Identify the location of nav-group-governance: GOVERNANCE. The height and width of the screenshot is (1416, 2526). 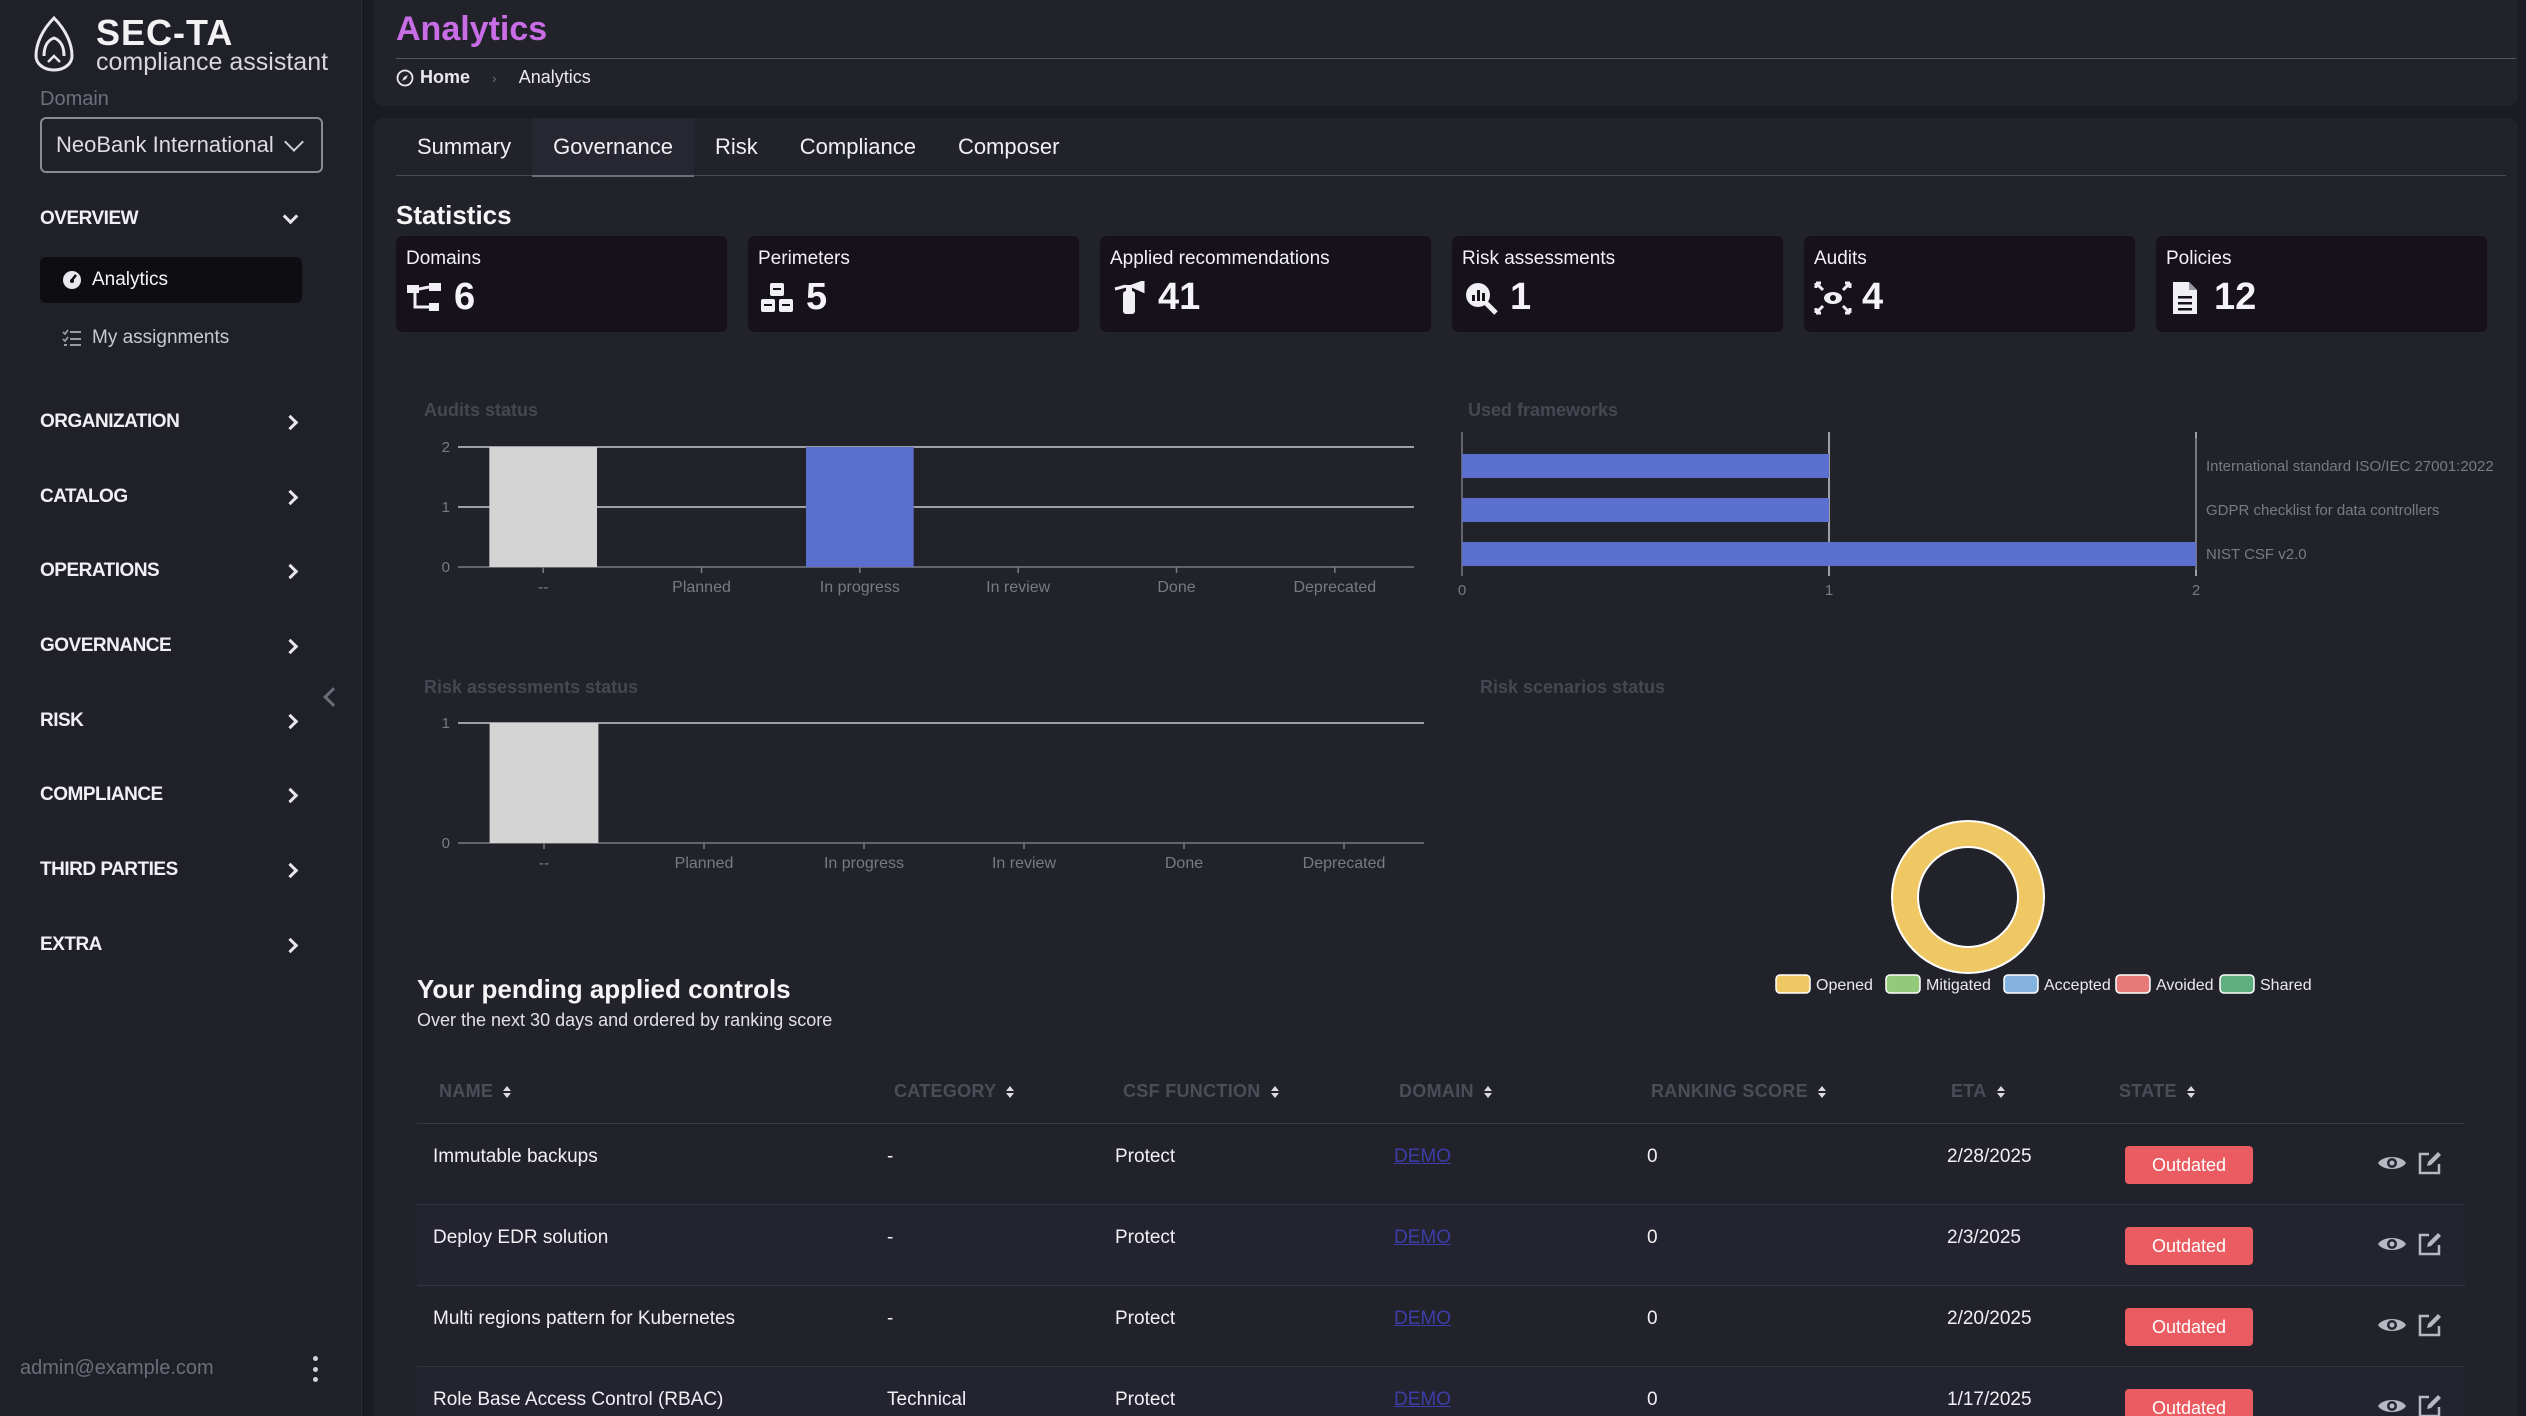
(171, 646).